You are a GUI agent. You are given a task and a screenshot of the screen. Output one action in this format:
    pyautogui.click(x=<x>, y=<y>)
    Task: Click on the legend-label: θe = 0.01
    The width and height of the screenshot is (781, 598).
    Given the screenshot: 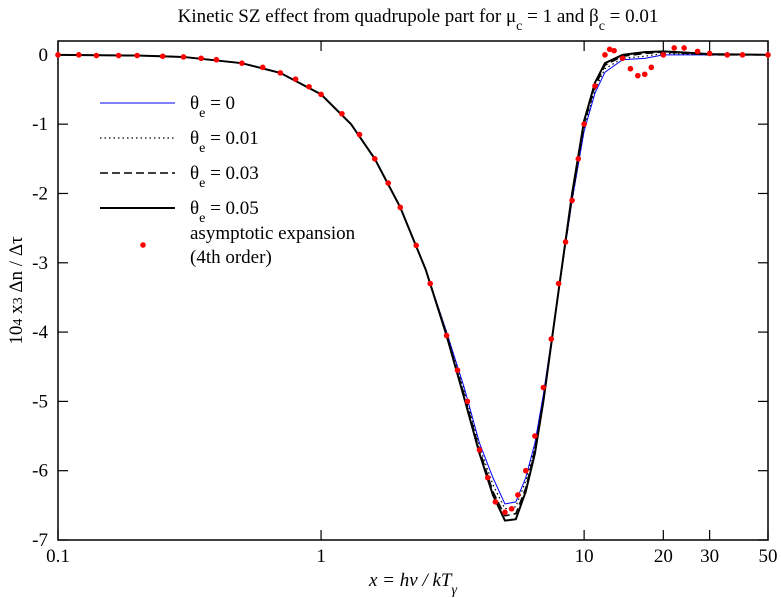 What is the action you would take?
    pyautogui.click(x=224, y=142)
    